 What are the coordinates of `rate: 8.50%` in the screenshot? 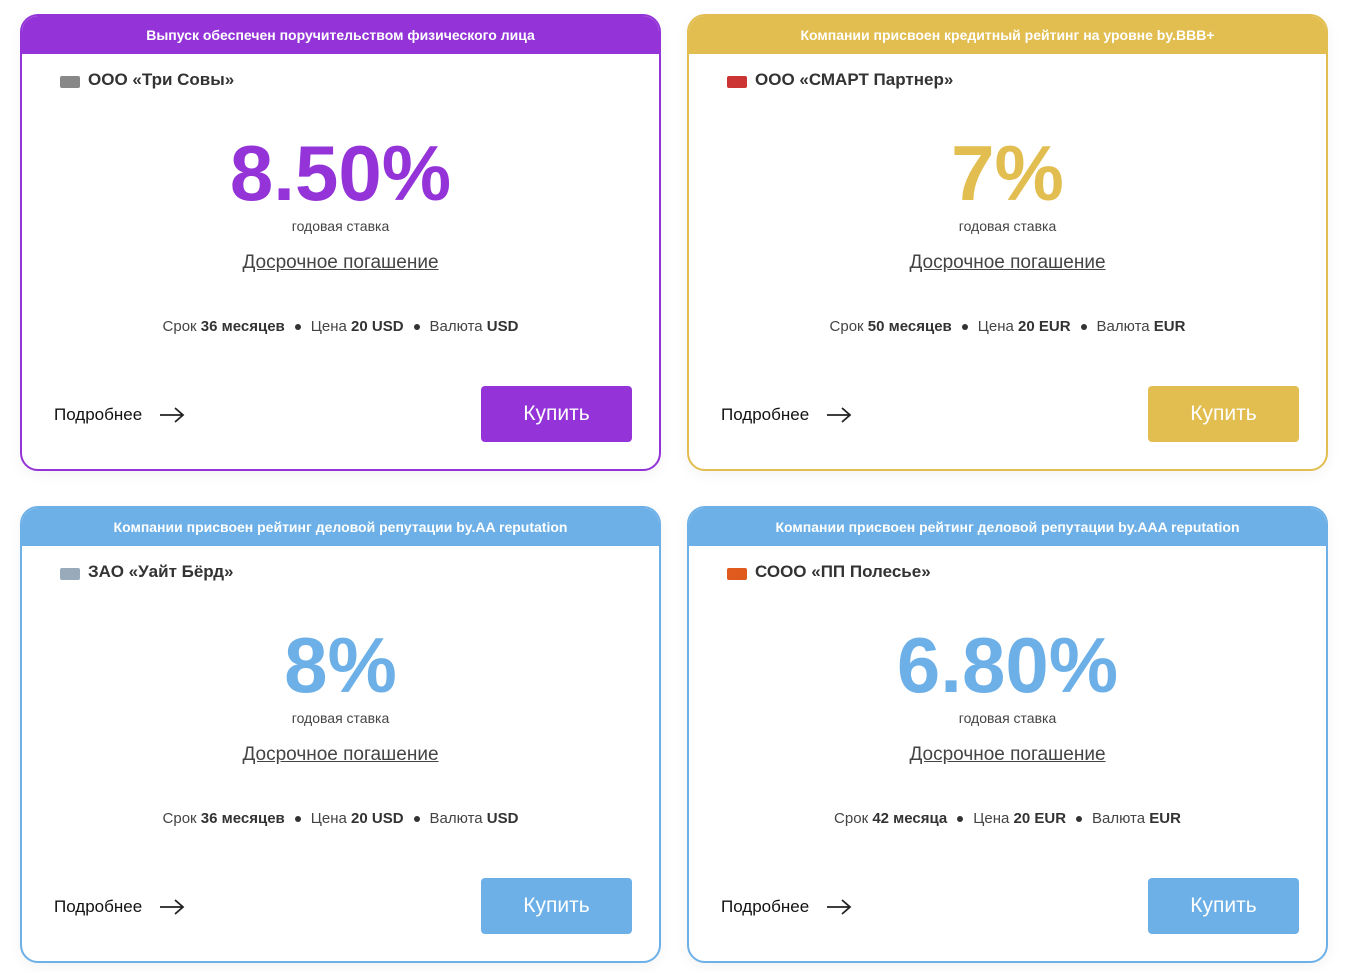 It's located at (340, 173).